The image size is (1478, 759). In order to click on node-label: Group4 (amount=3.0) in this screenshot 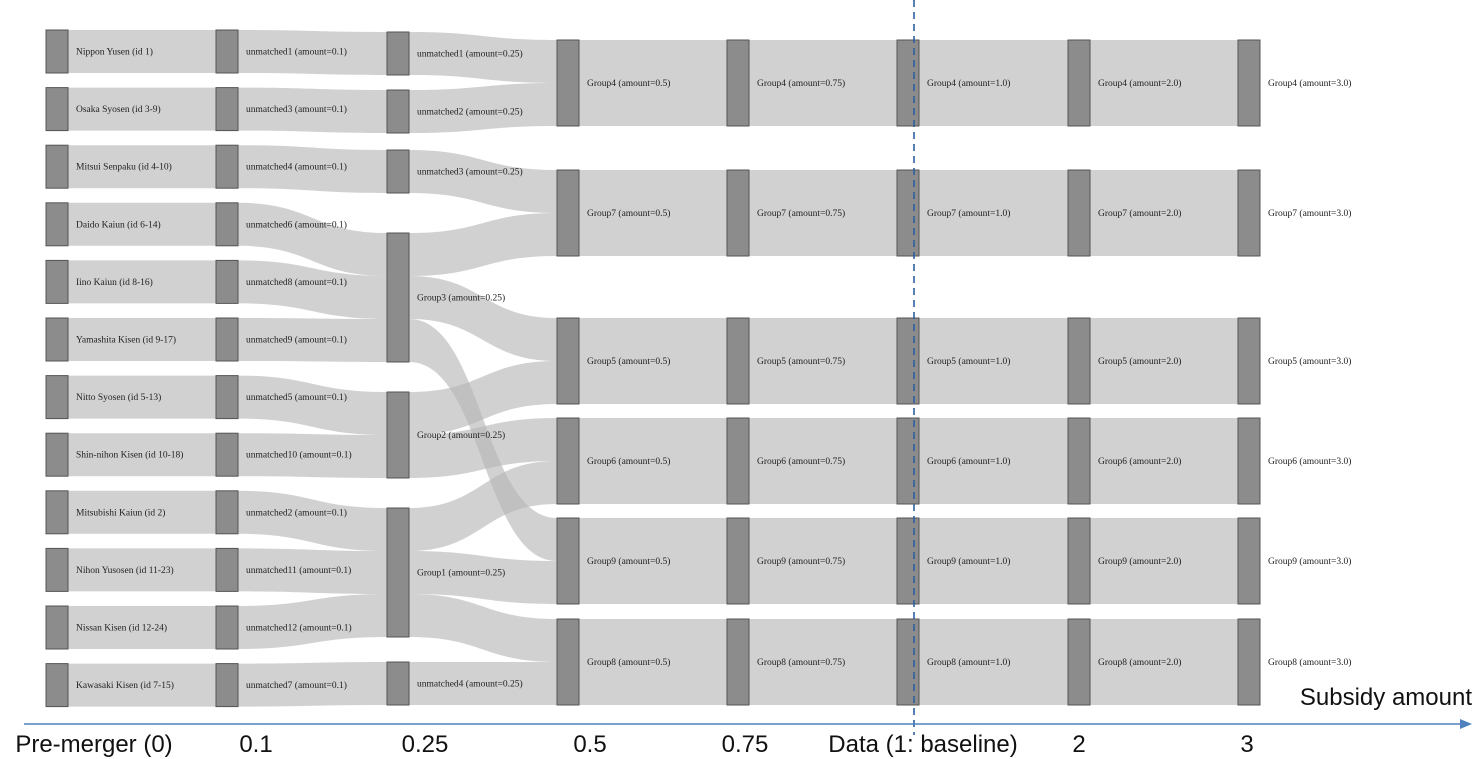, I will do `click(1309, 83)`.